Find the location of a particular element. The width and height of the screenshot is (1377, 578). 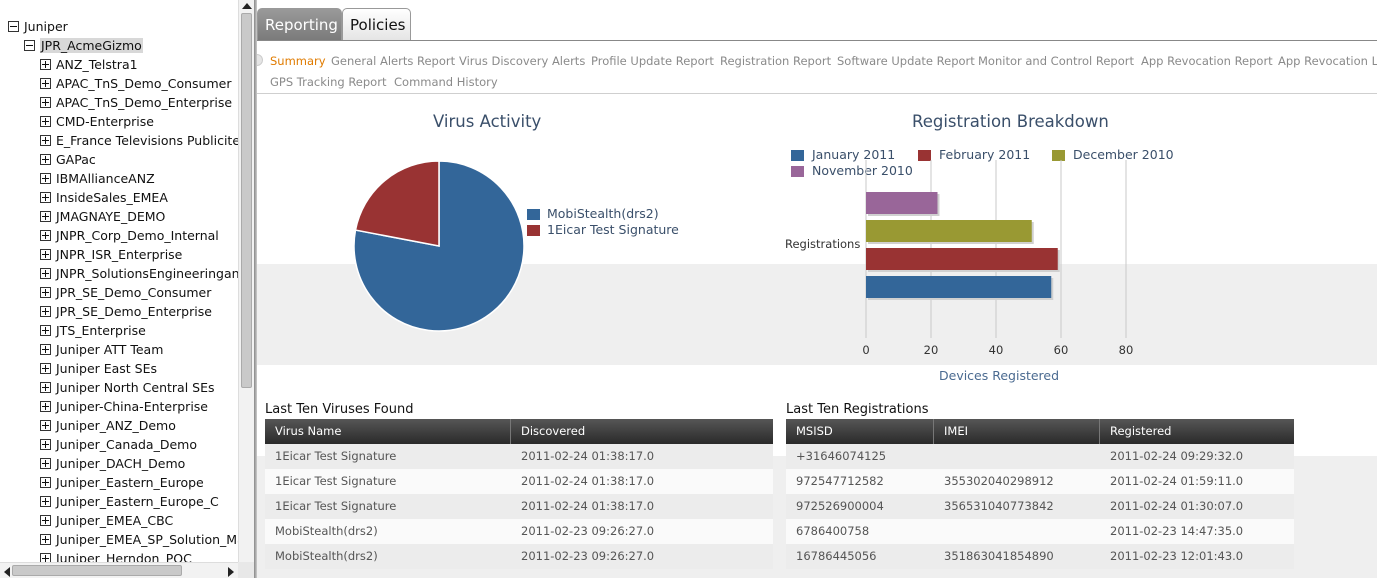

scroll-up-icon is located at coordinates (247, 6).